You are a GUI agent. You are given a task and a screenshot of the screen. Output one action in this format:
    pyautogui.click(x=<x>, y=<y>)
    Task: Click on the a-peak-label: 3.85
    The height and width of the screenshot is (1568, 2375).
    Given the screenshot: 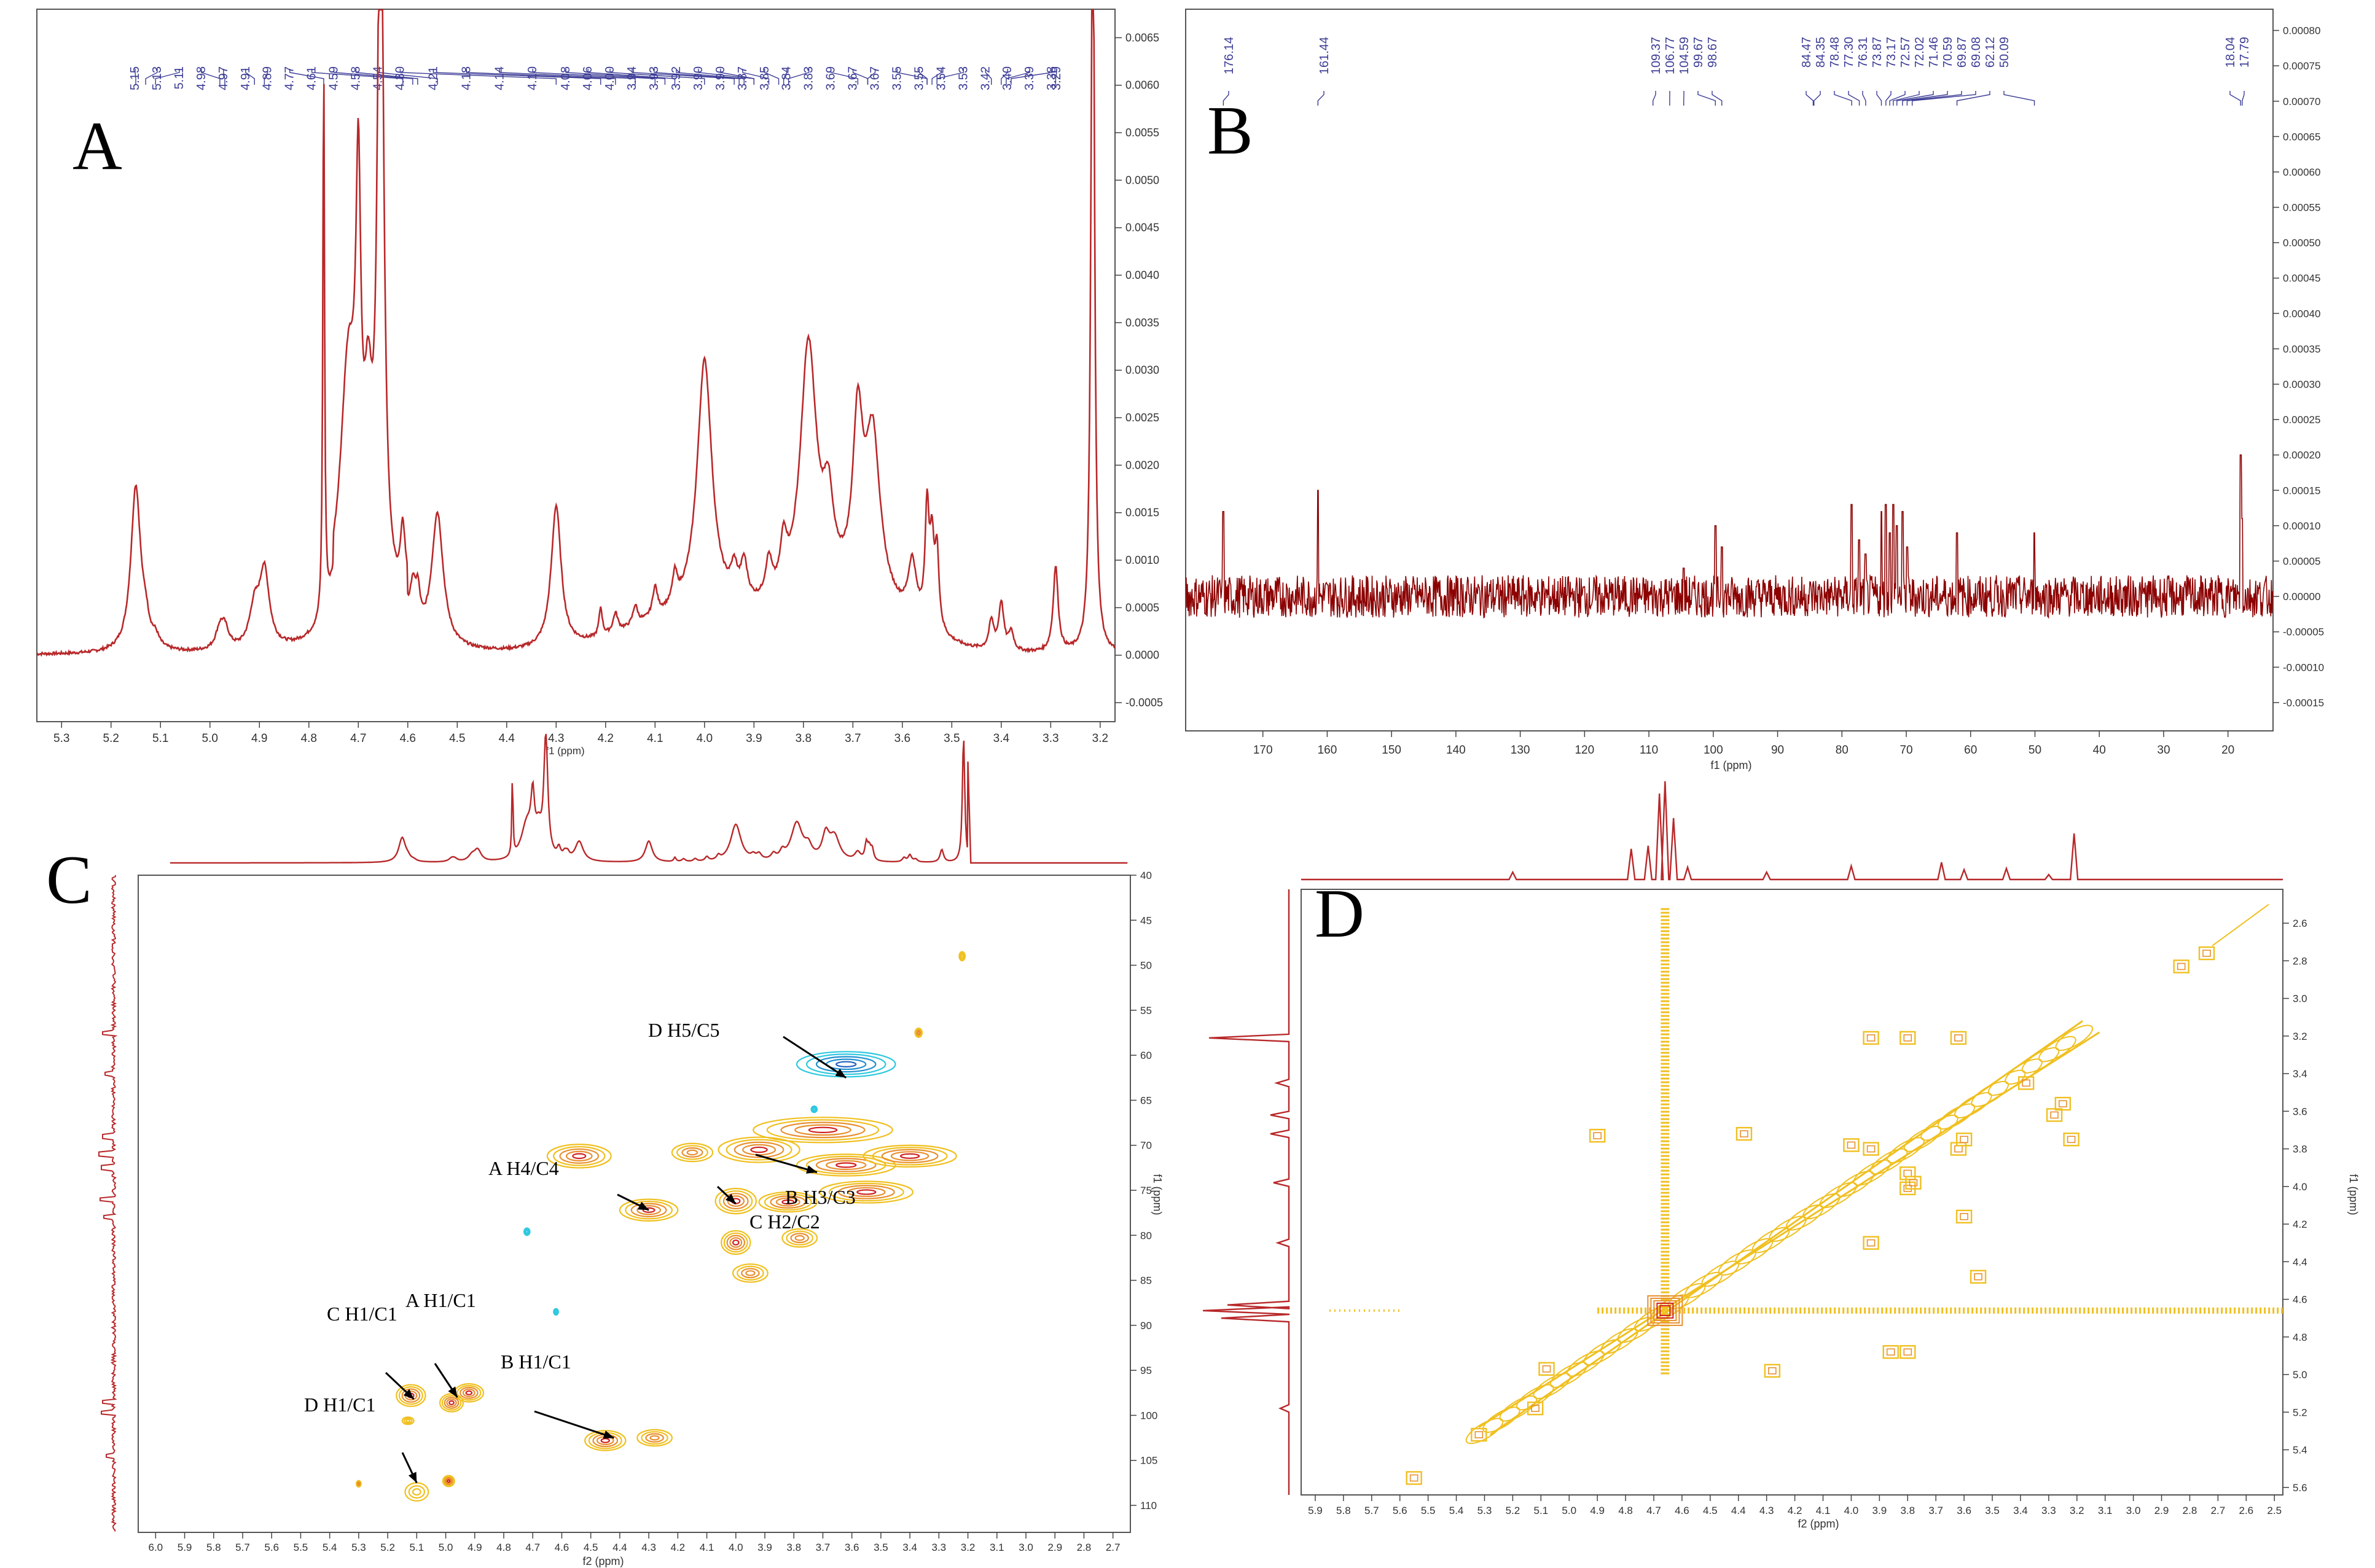 What is the action you would take?
    pyautogui.click(x=765, y=78)
    